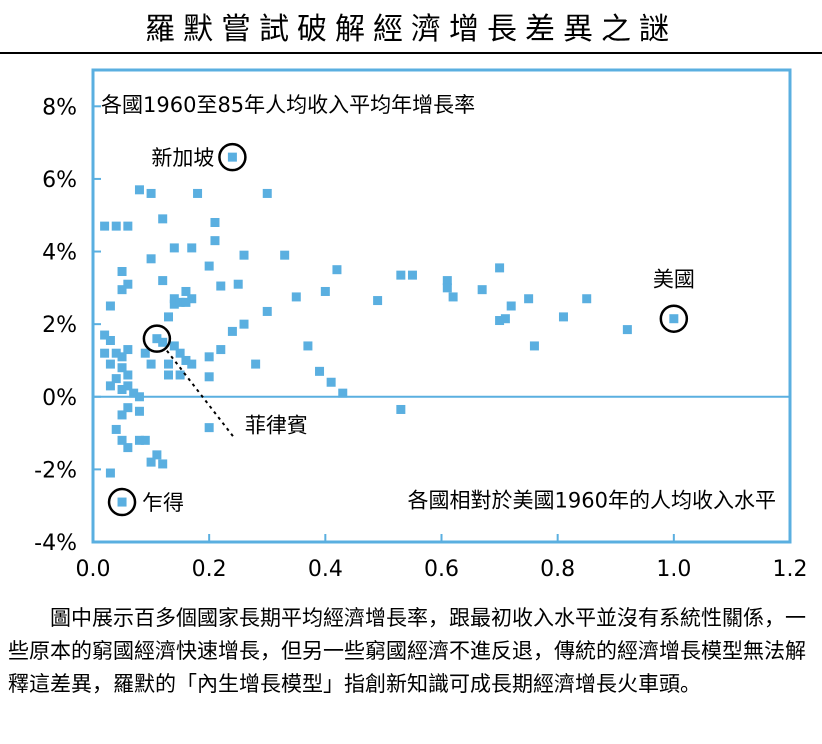 This screenshot has height=744, width=822. I want to click on title-bar: 羅默嘗試破解經濟增長差異之謎, so click(411, 27).